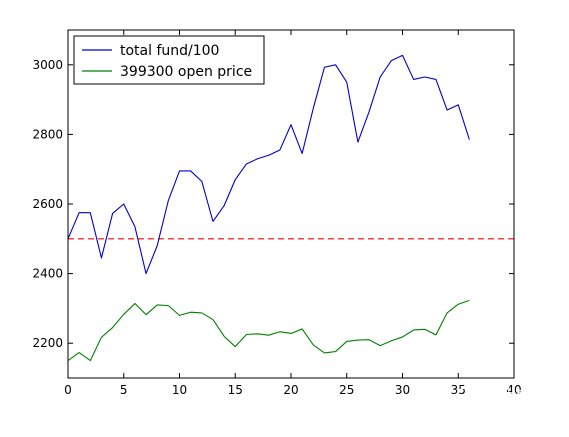 This screenshot has width=569, height=437. What do you see at coordinates (469, 397) in the screenshot?
I see `wechat-icon` at bounding box center [469, 397].